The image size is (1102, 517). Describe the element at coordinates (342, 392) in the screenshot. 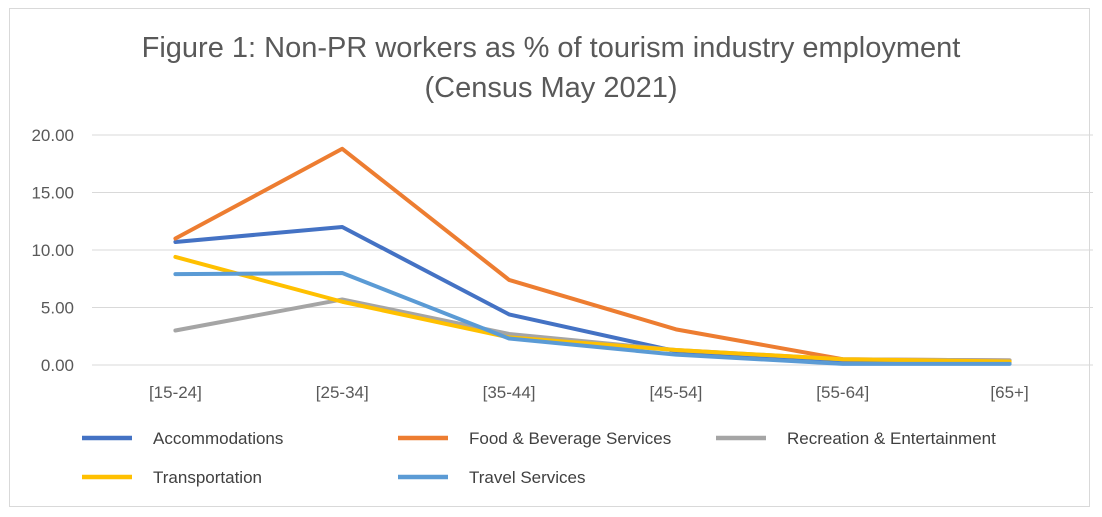

I see `x-tick-label: [25-34]` at that location.